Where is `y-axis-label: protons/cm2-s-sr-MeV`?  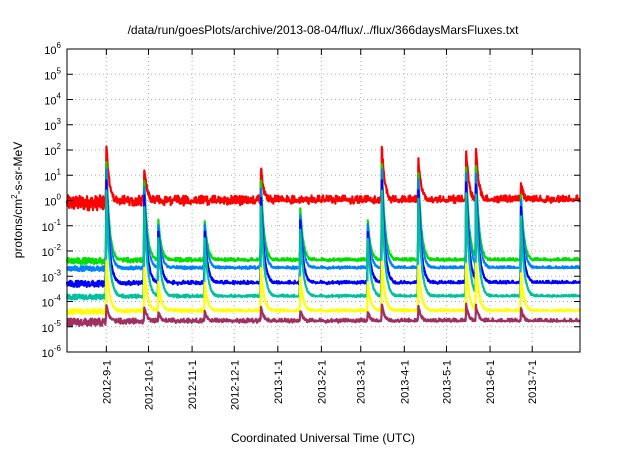
y-axis-label: protons/cm2-s-sr-MeV is located at coordinates (17, 200).